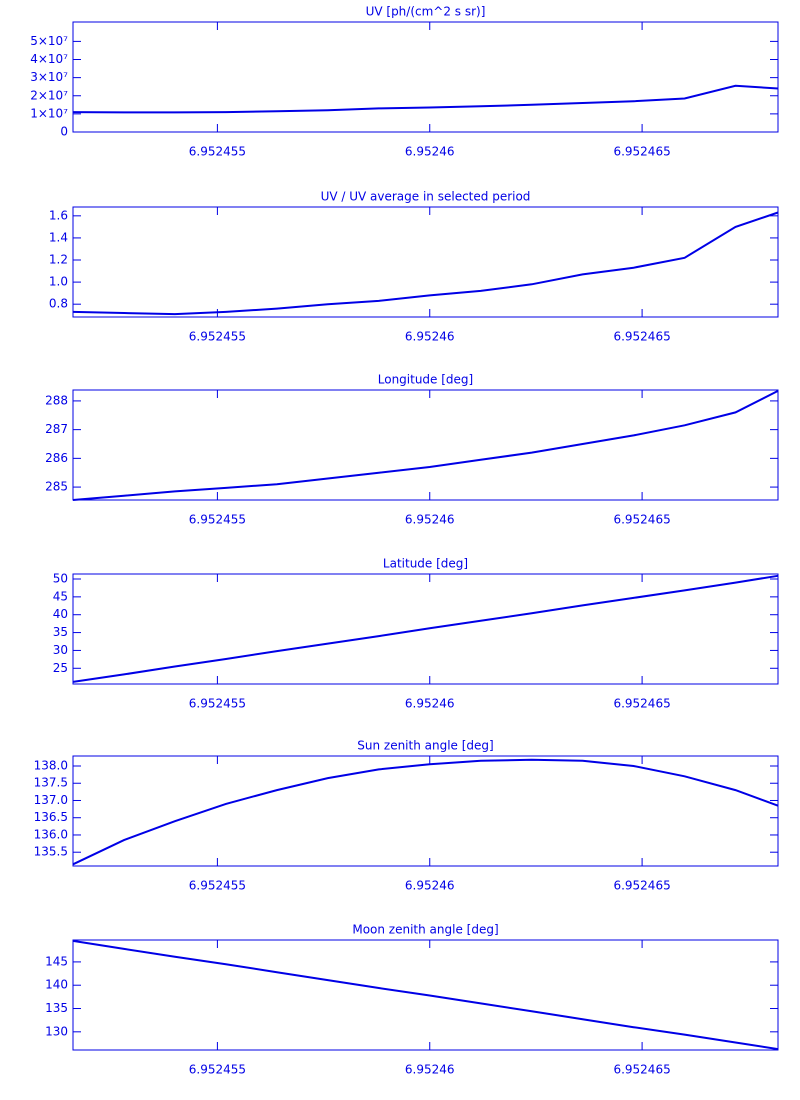 Image resolution: width=800 pixels, height=1100 pixels. What do you see at coordinates (56, 429) in the screenshot?
I see `y-tick-label: 287` at bounding box center [56, 429].